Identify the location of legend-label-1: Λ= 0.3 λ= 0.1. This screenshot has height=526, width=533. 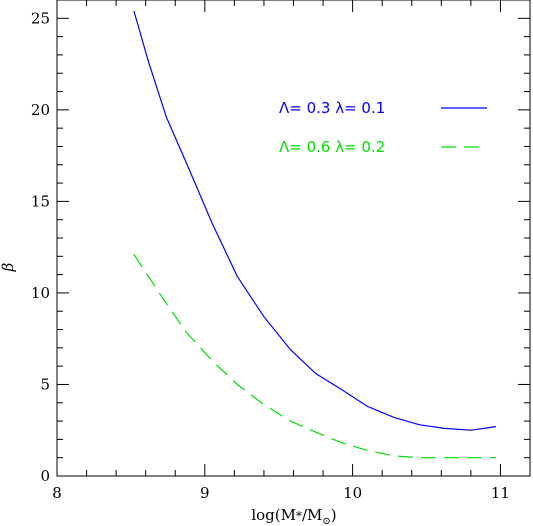
(332, 108).